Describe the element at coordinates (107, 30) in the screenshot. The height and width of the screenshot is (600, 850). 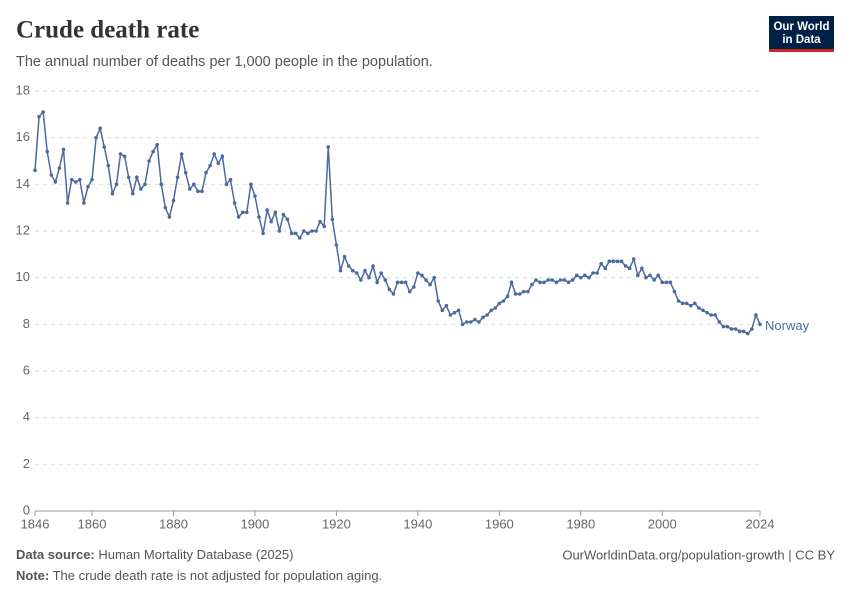
I see `chart-title: Crude death rate` at that location.